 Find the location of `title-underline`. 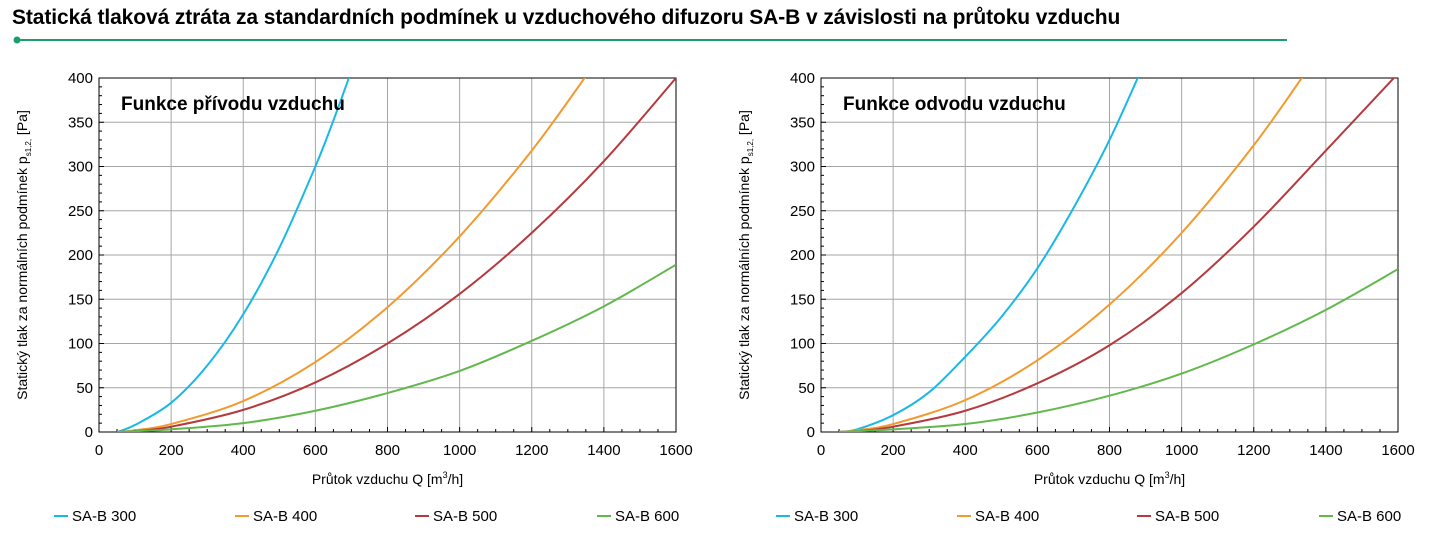

title-underline is located at coordinates (650, 40).